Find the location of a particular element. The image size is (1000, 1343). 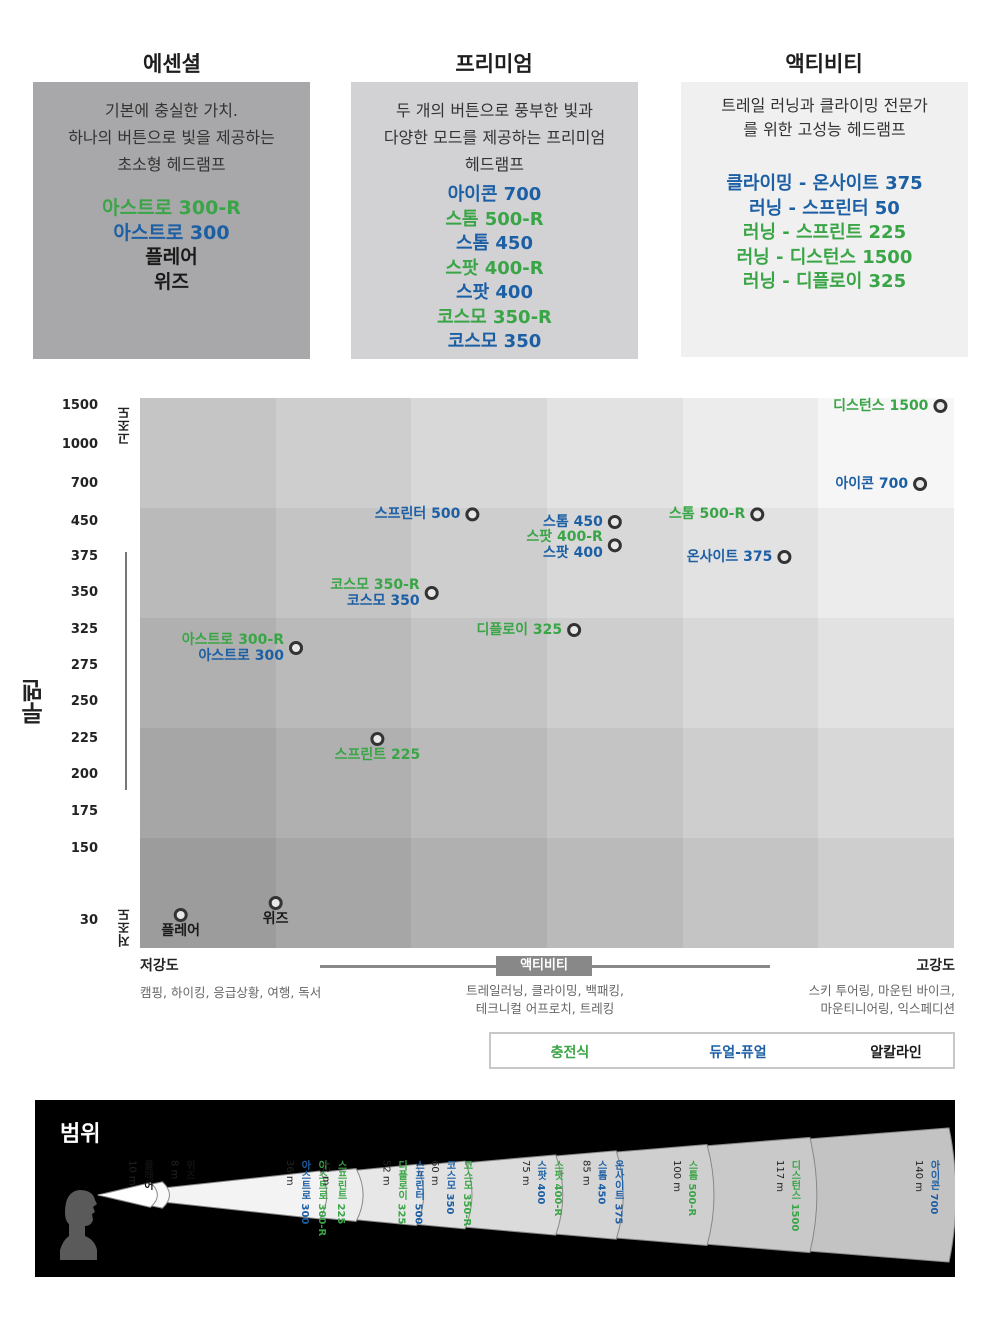

category-description: 기본에 충실한 가치. 하나의 버튼으로 빛을 제공하는 초소형 헤드램프 is located at coordinates (171, 137).